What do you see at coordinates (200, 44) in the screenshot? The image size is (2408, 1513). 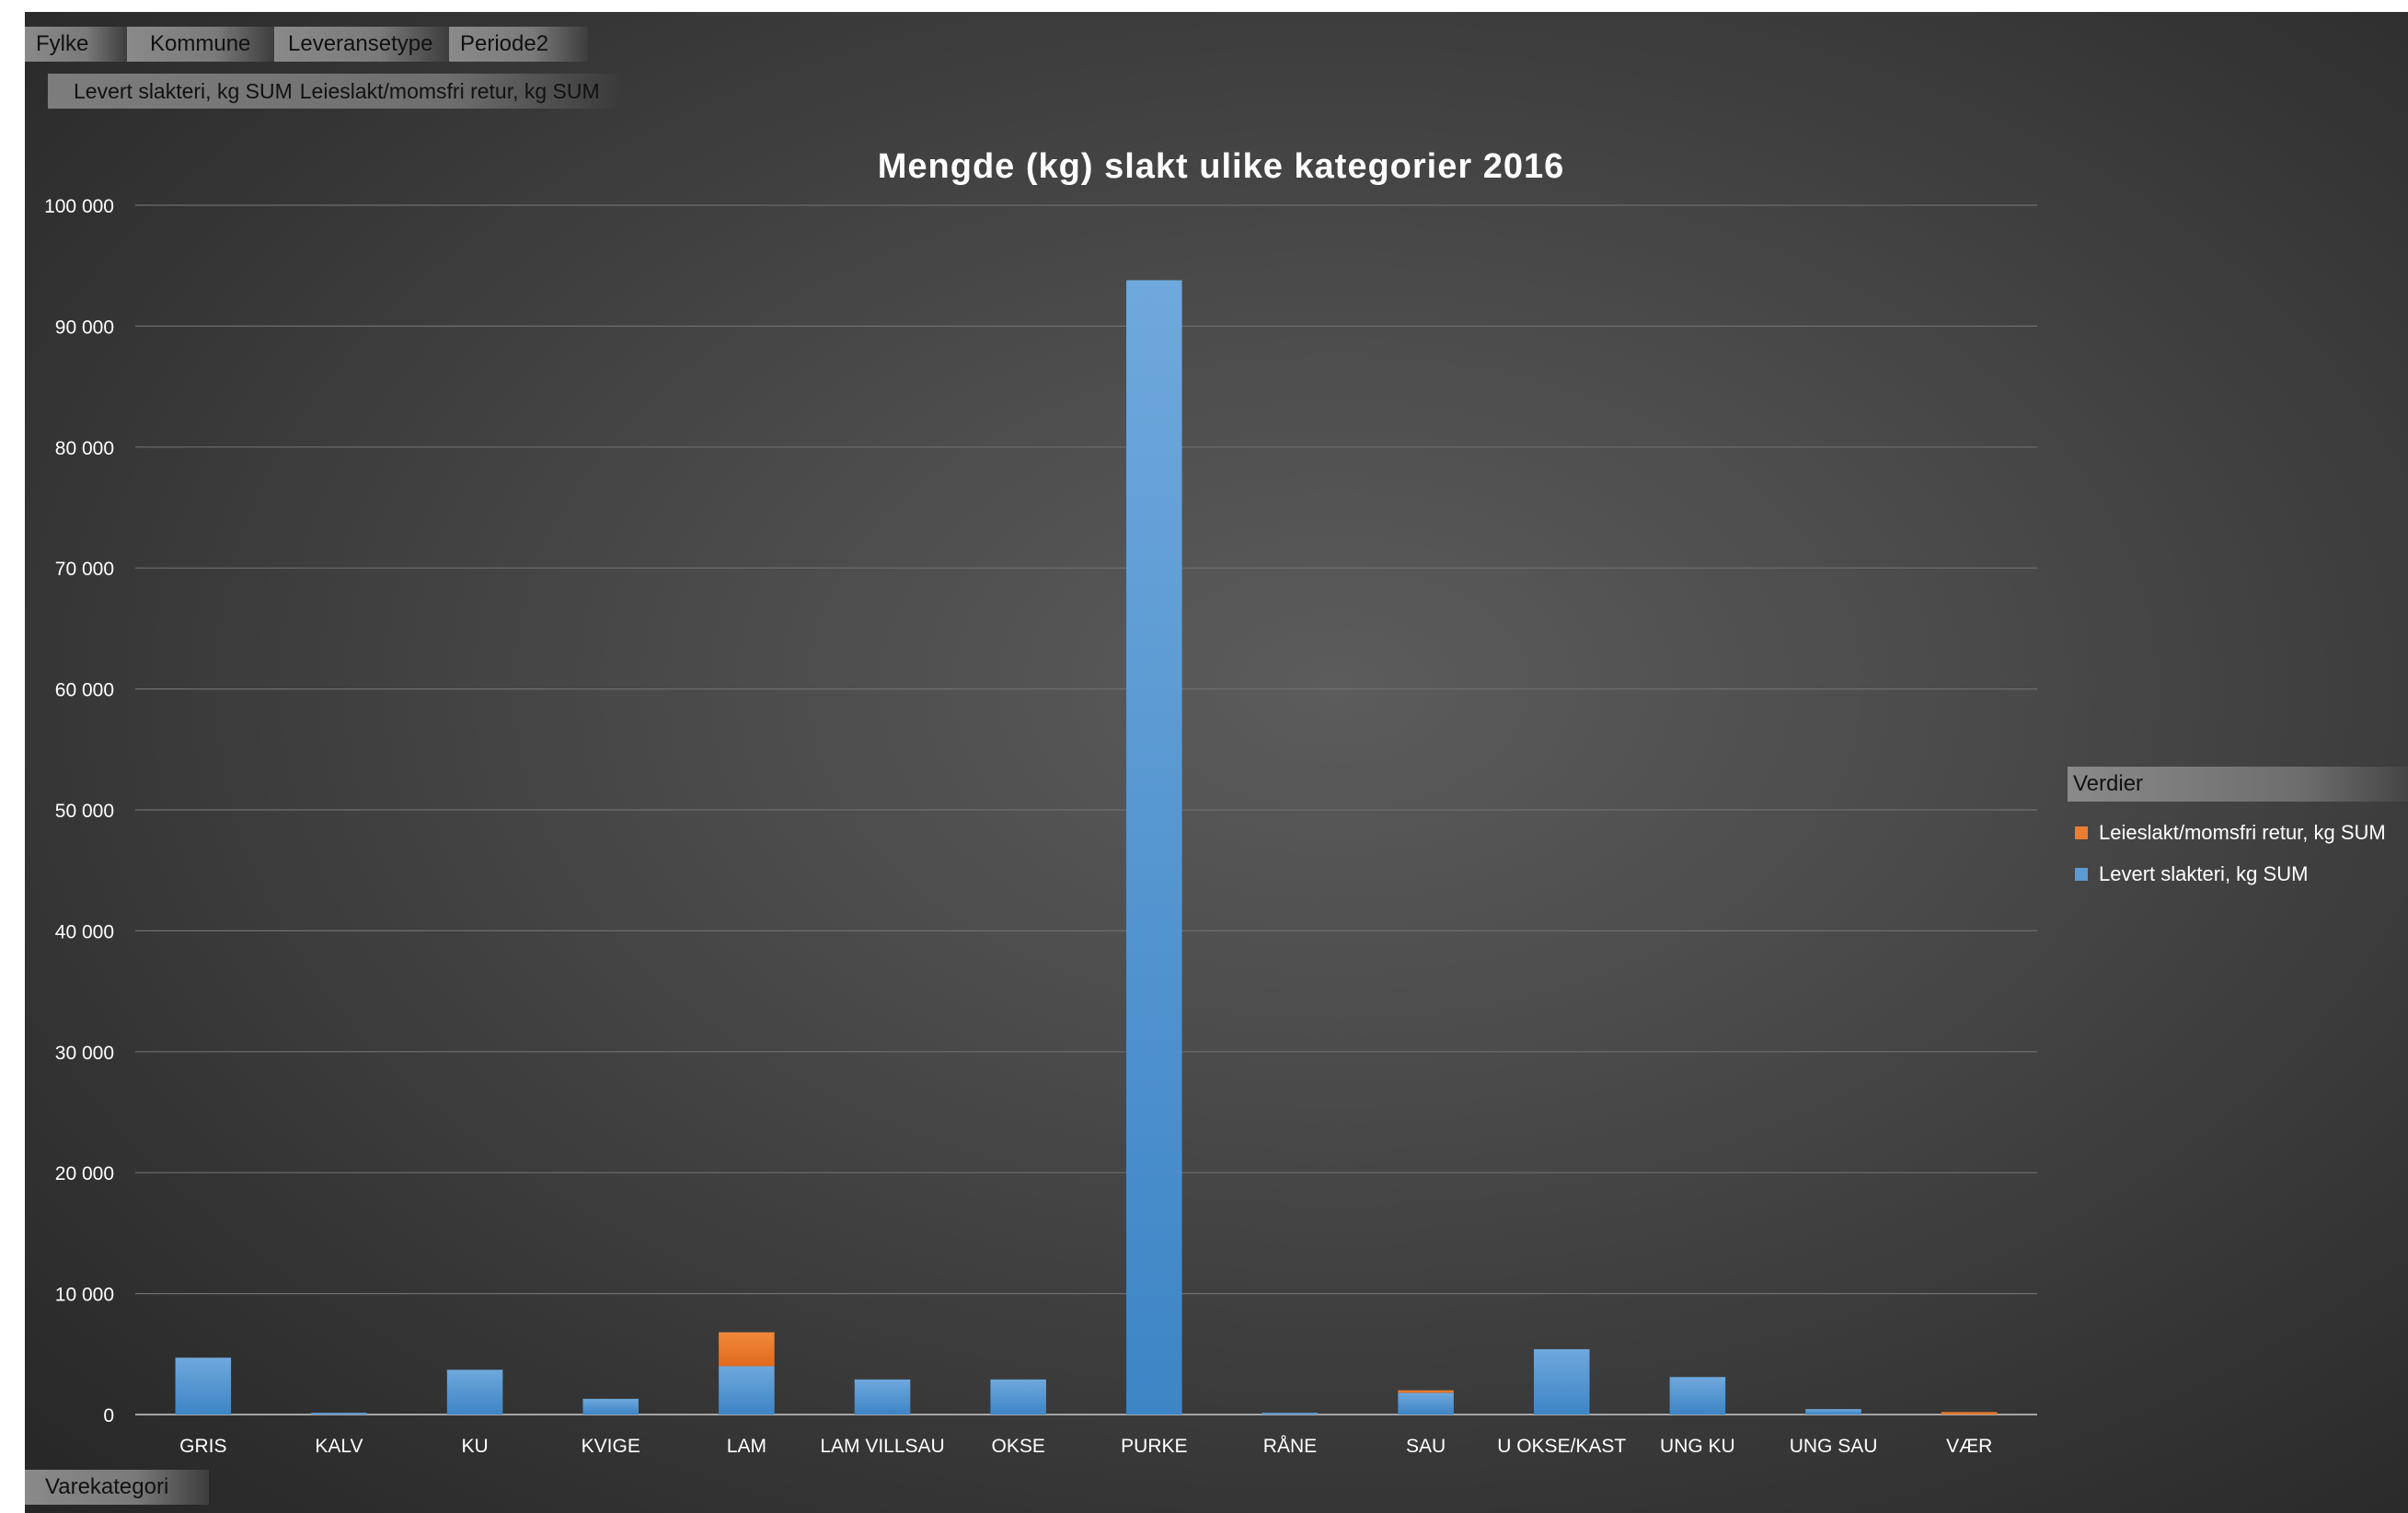 I see `filter-field-kommune: Kommune` at bounding box center [200, 44].